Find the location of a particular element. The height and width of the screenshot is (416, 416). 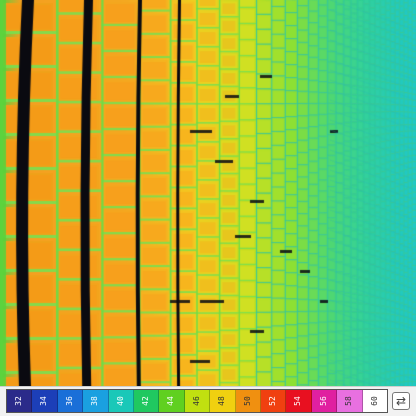

scale-swatch: 36 is located at coordinates (70, 401).